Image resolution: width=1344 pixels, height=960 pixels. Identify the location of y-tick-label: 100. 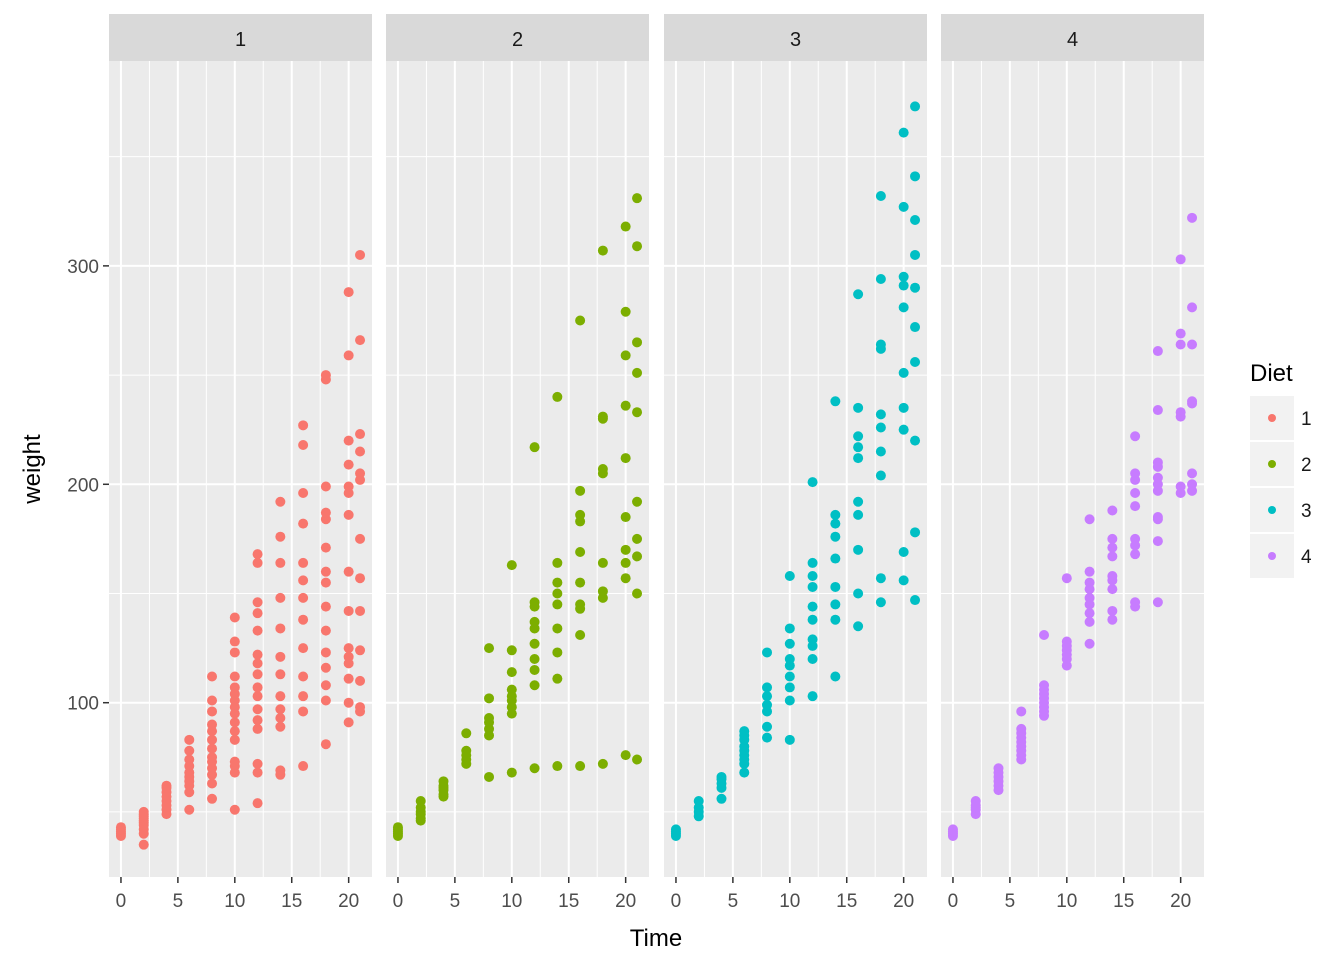
(83, 704).